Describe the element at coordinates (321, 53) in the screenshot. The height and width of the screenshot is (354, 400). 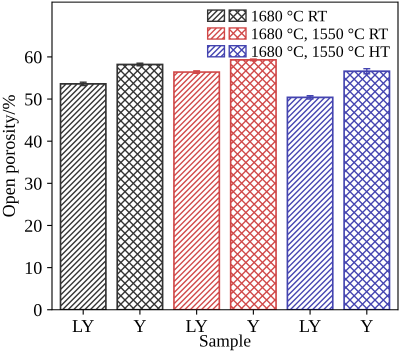
I see `legend-label: 1680 °C, 1550 °C HT` at that location.